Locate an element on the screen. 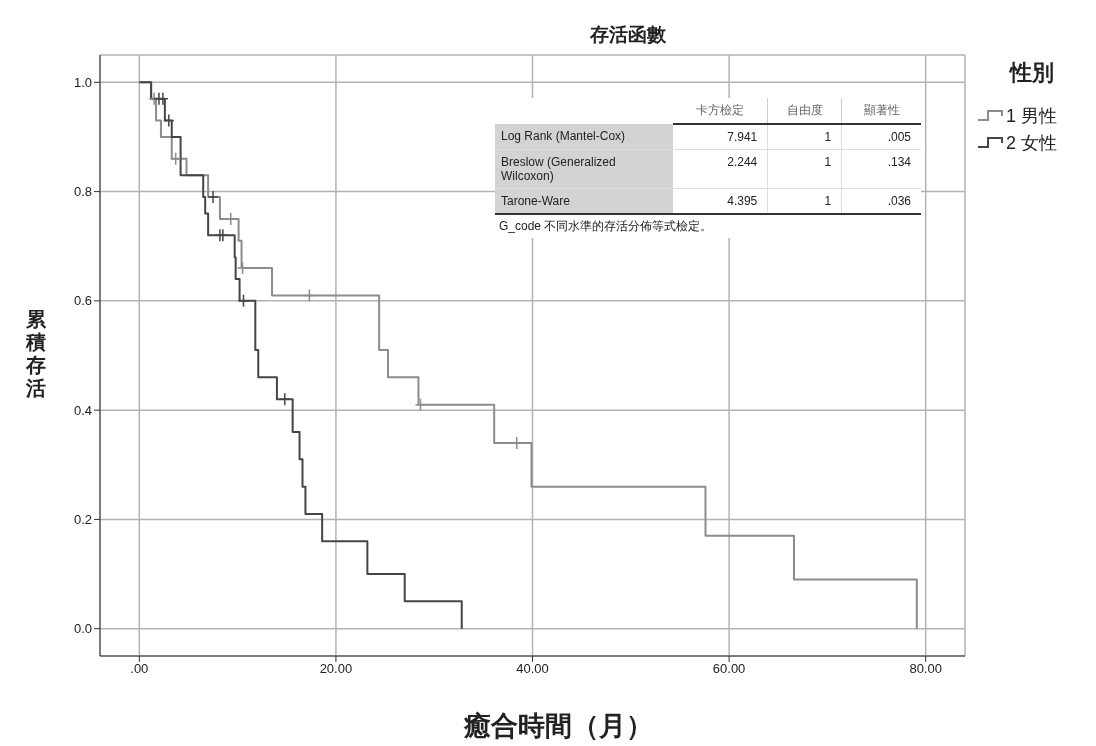  x-tick-label: 40.00 is located at coordinates (532, 669).